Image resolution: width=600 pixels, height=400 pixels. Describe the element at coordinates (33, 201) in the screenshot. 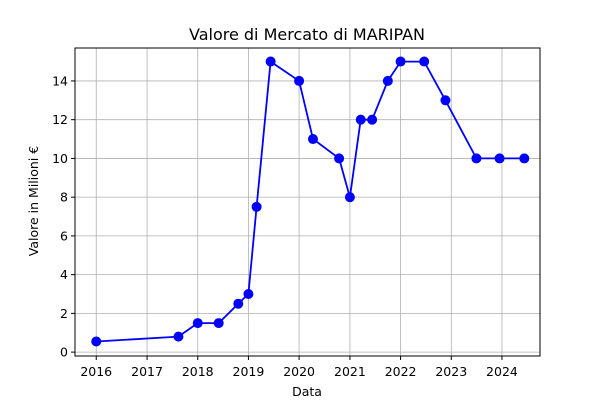

I see `y-axis-label: Valore in Milioni €` at that location.